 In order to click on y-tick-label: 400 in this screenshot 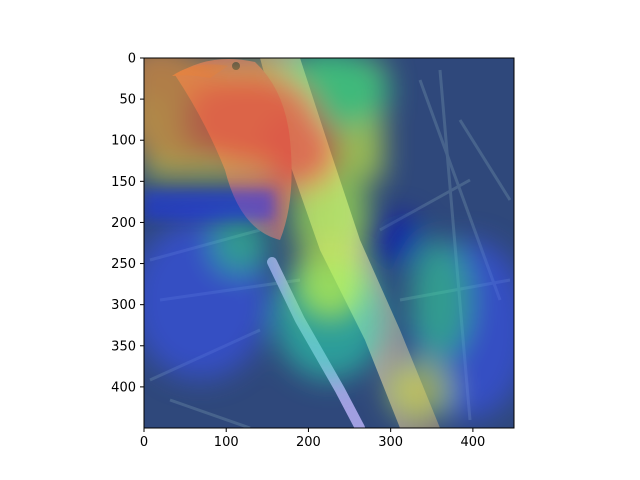, I will do `click(123, 387)`.